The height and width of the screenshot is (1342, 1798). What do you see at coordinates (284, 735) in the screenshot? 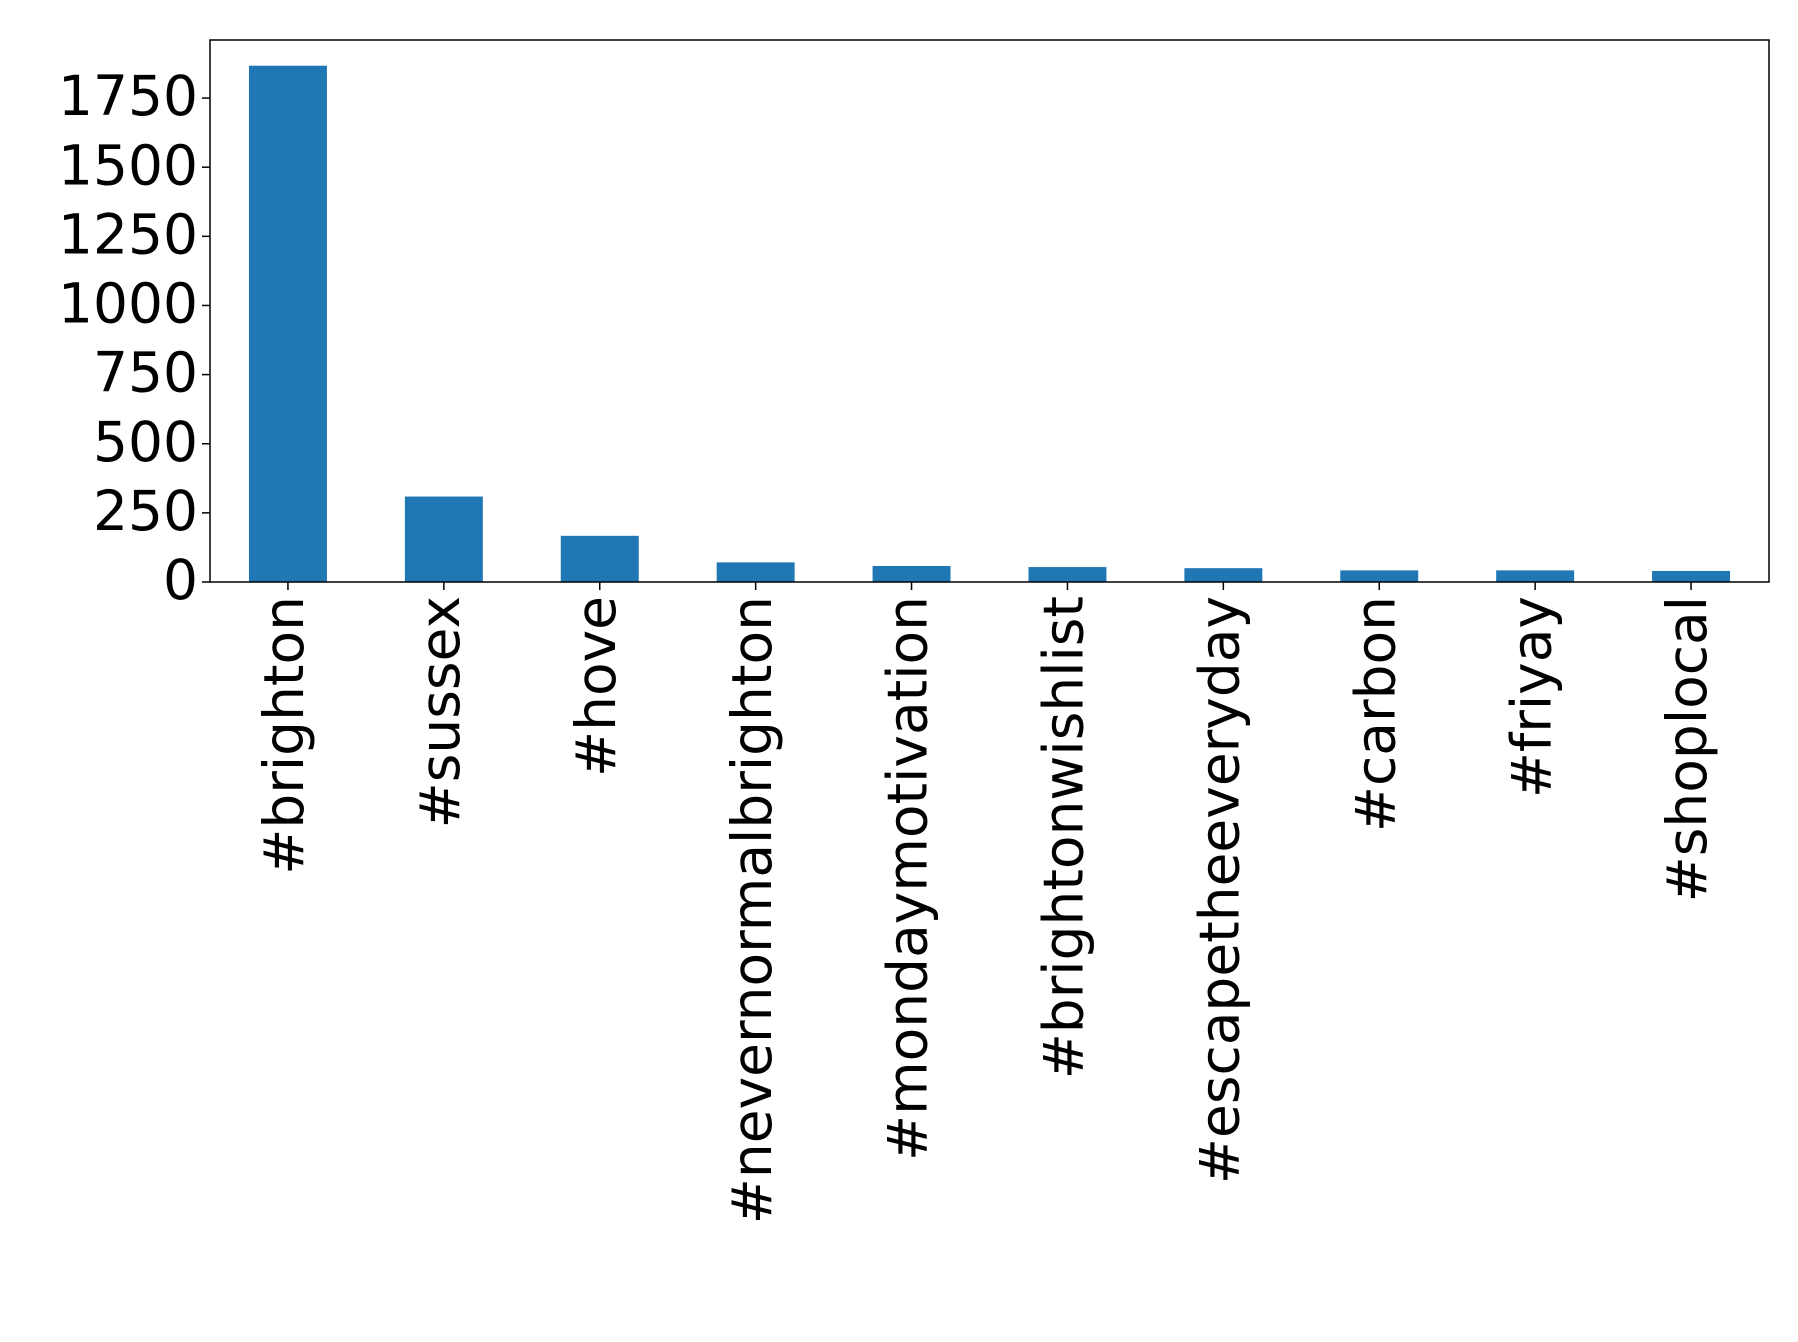
I see `x-tick-label: #brighton` at bounding box center [284, 735].